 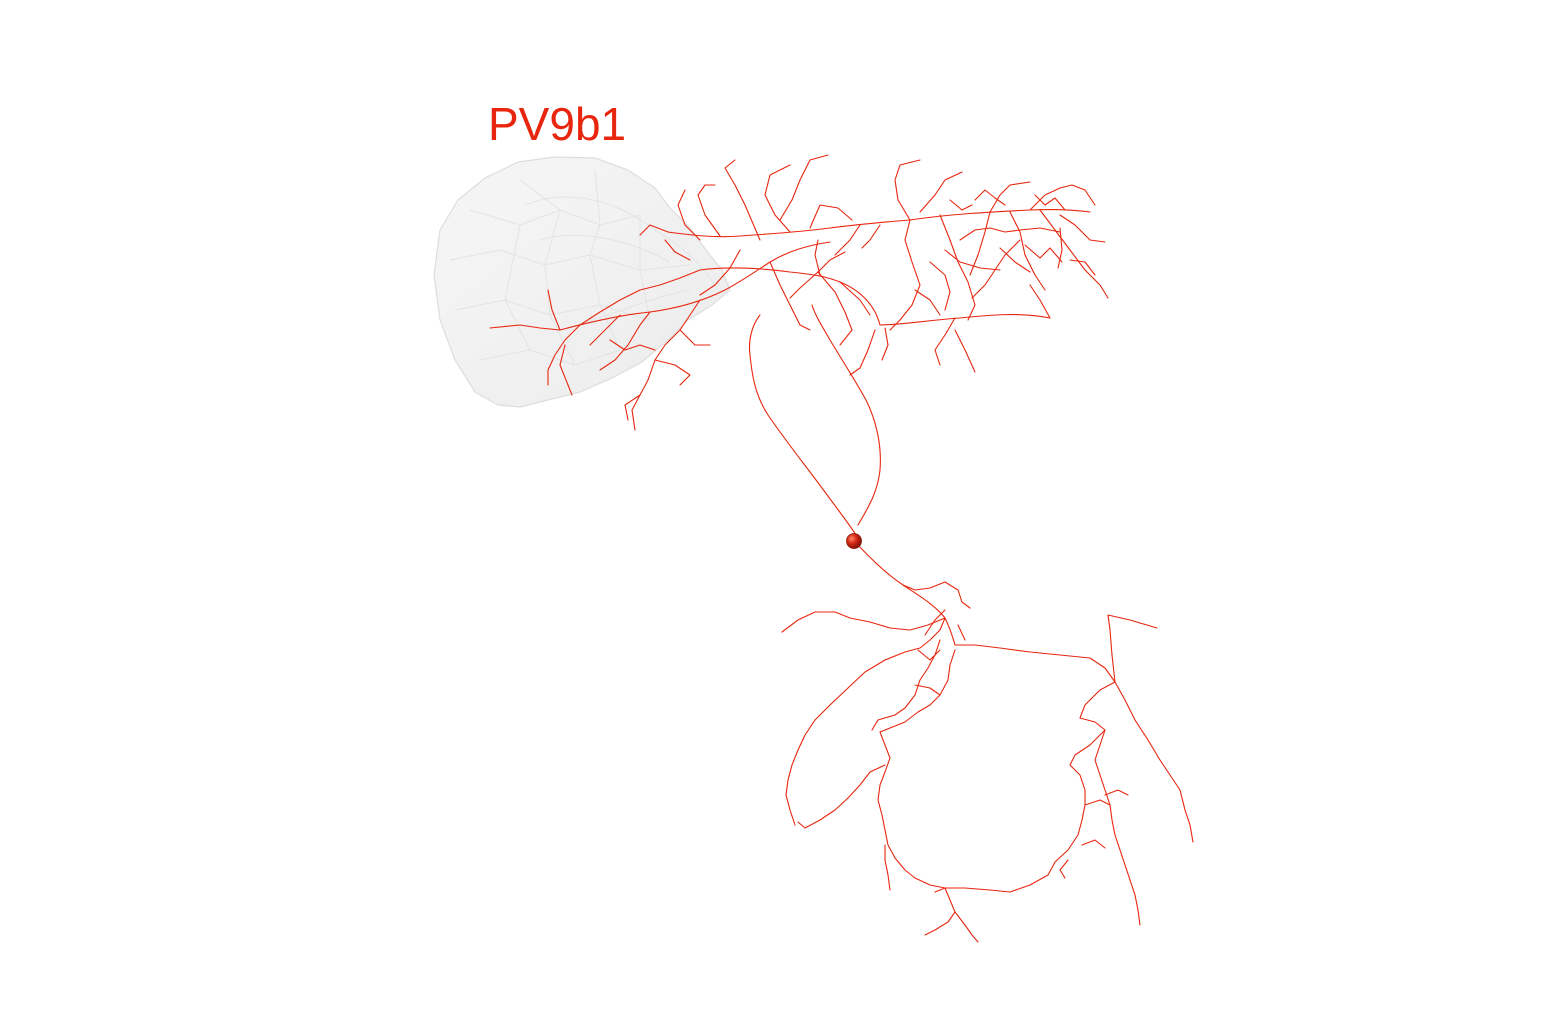 What do you see at coordinates (846, 415) in the screenshot?
I see `primary-neurite-right` at bounding box center [846, 415].